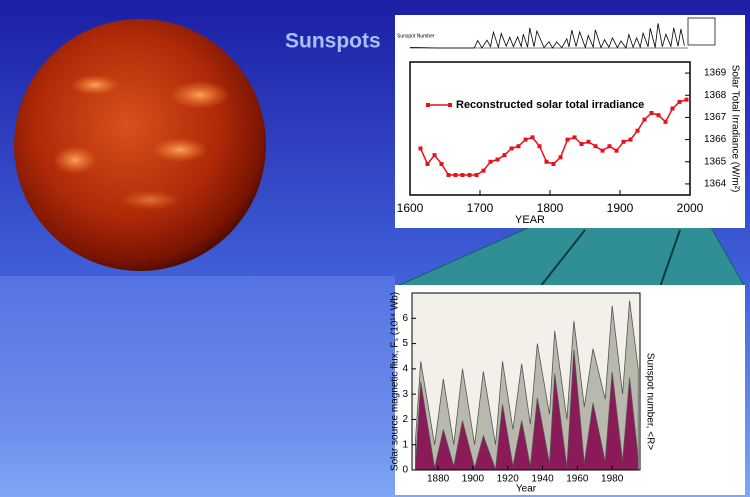  Describe the element at coordinates (715, 73) in the screenshot. I see `y-tick-label: 1369` at that location.